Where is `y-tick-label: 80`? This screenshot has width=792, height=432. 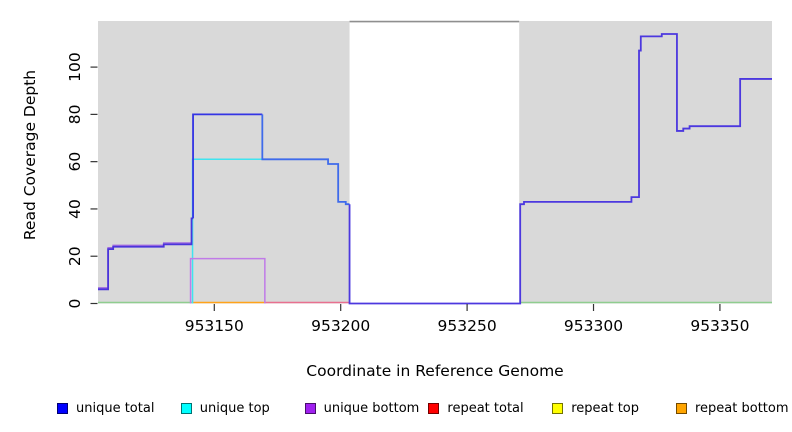
y-tick-label: 80 is located at coordinates (75, 115).